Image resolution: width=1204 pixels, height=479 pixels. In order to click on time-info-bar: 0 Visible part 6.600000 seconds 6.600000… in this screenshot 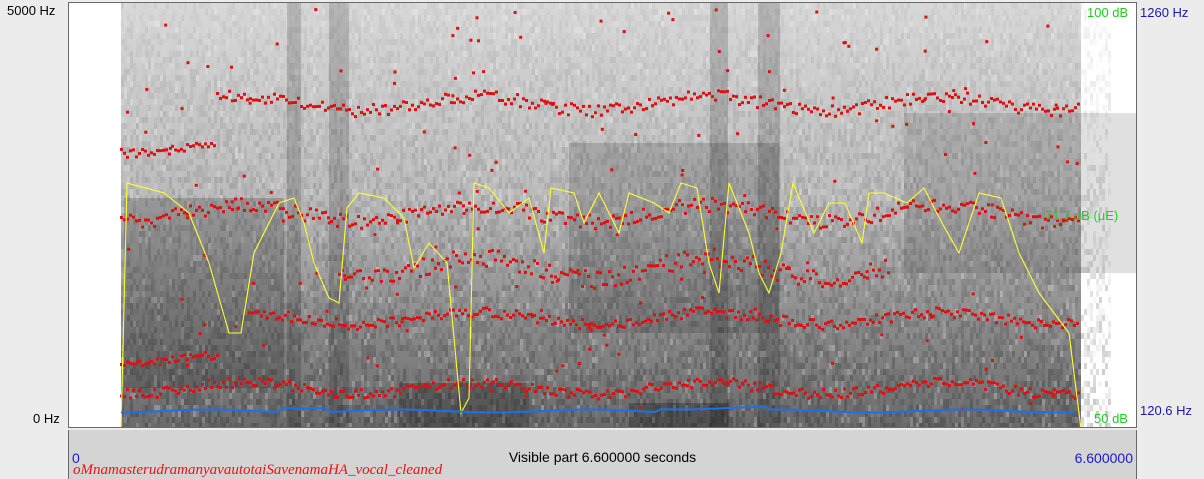, I will do `click(602, 454)`.